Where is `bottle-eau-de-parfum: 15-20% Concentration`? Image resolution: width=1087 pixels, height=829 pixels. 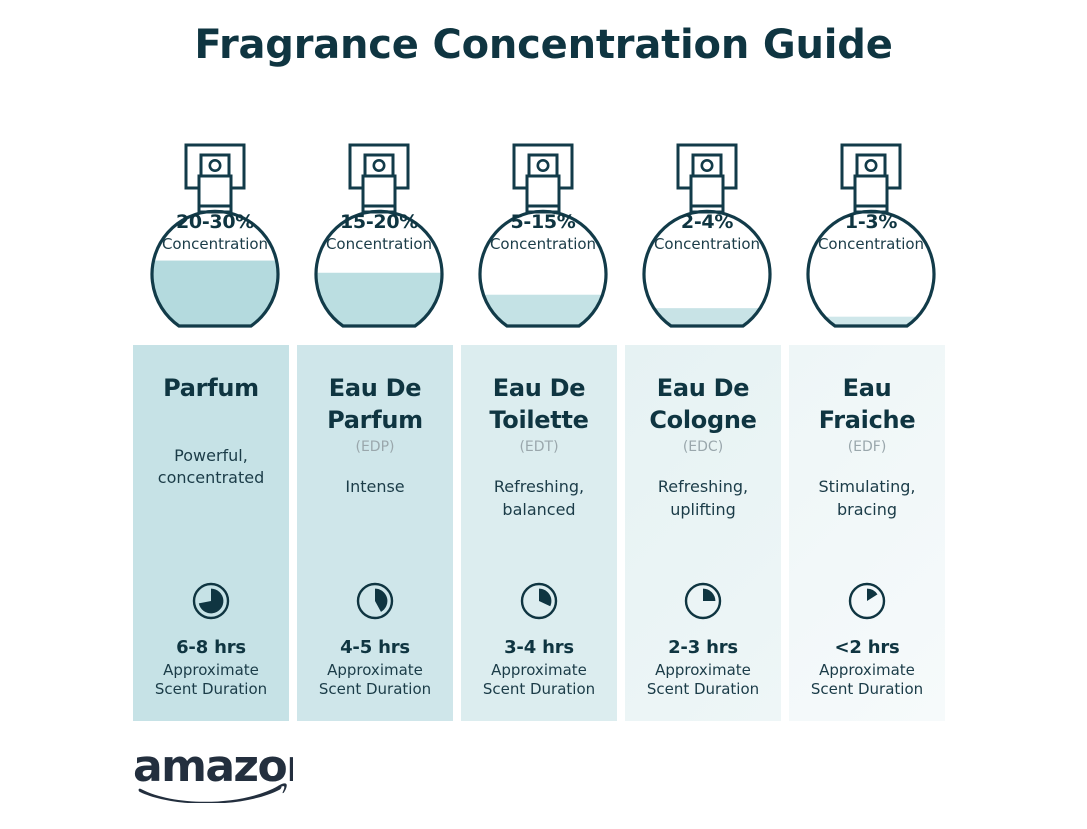
bottle-eau-de-parfum: 15-20% Concentration is located at coordinates (379, 238).